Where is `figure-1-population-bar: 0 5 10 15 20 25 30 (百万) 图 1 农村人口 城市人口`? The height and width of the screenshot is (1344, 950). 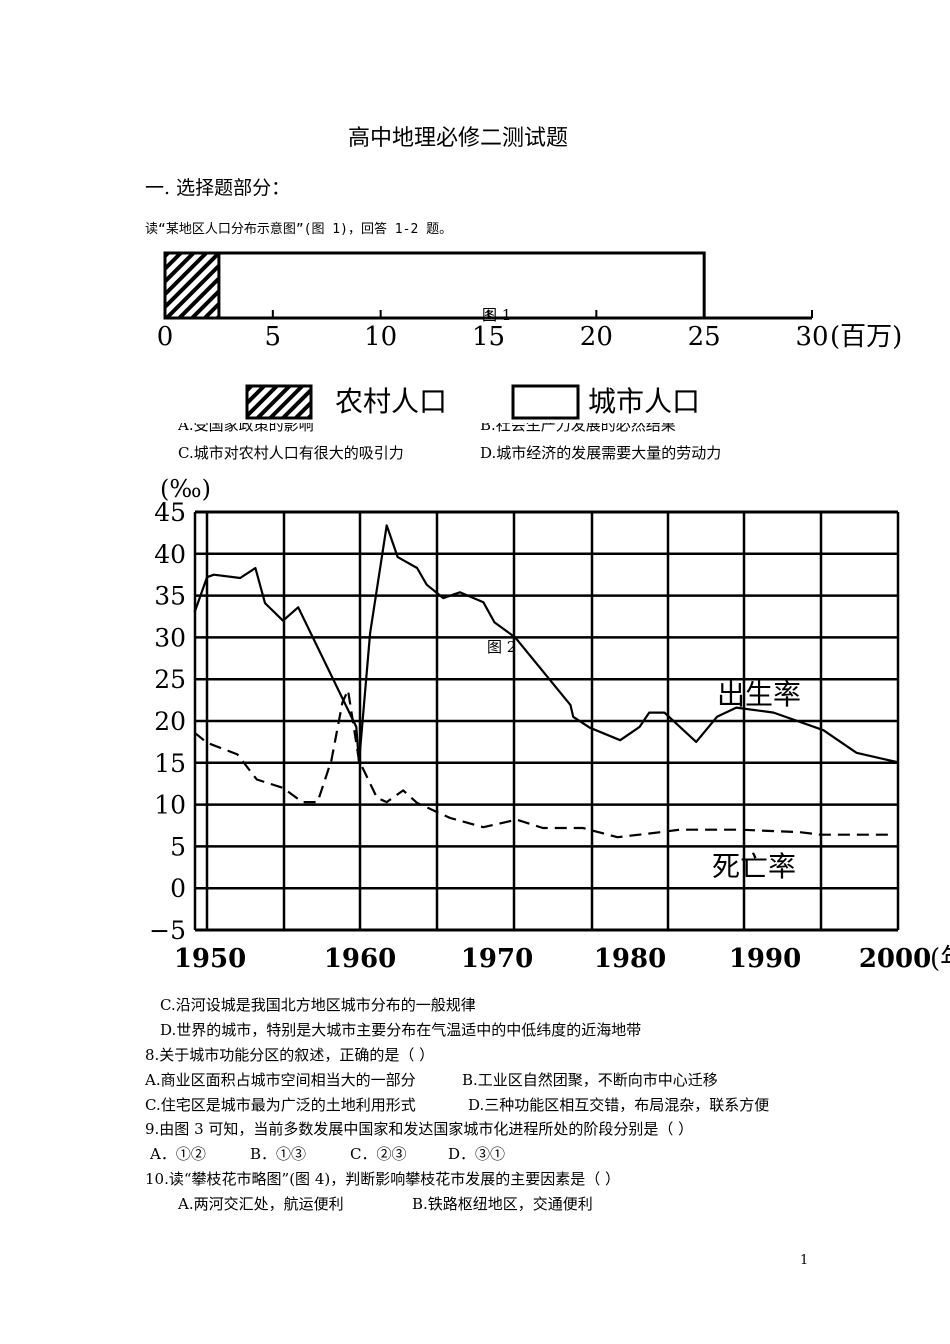 figure-1-population-bar: 0 5 10 15 20 25 30 (百万) 图 1 农村人口 城市人口 is located at coordinates (529, 335).